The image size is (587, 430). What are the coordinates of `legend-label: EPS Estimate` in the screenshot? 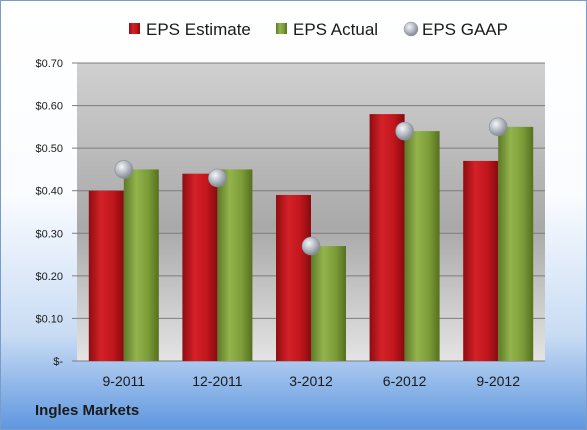 It's located at (198, 29).